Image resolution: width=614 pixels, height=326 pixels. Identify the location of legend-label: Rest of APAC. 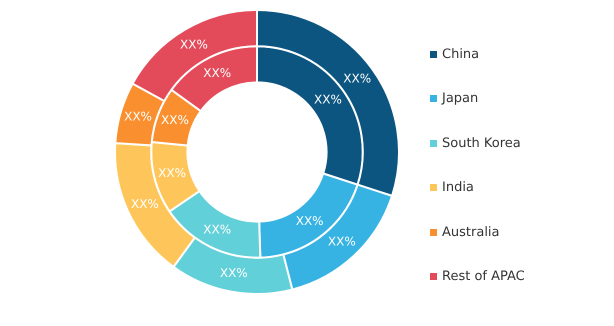
(483, 276).